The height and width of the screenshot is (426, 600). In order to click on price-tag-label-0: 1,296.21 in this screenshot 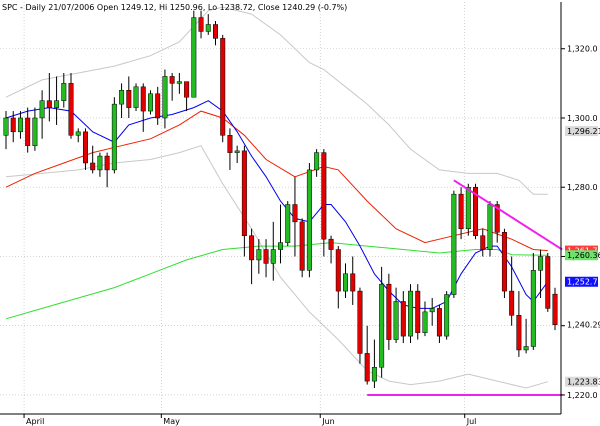, I will do `click(583, 131)`.